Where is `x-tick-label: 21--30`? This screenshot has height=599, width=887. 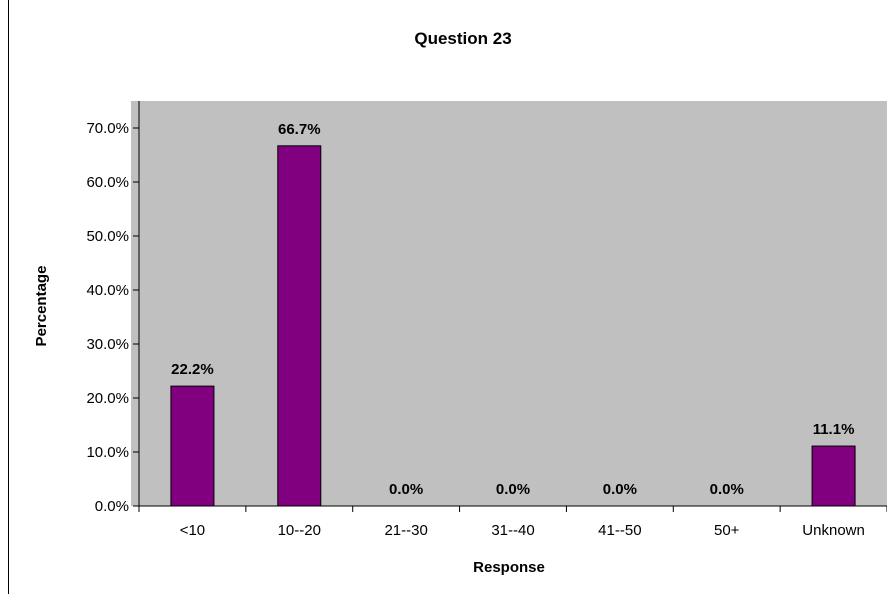 x-tick-label: 21--30 is located at coordinates (405, 530).